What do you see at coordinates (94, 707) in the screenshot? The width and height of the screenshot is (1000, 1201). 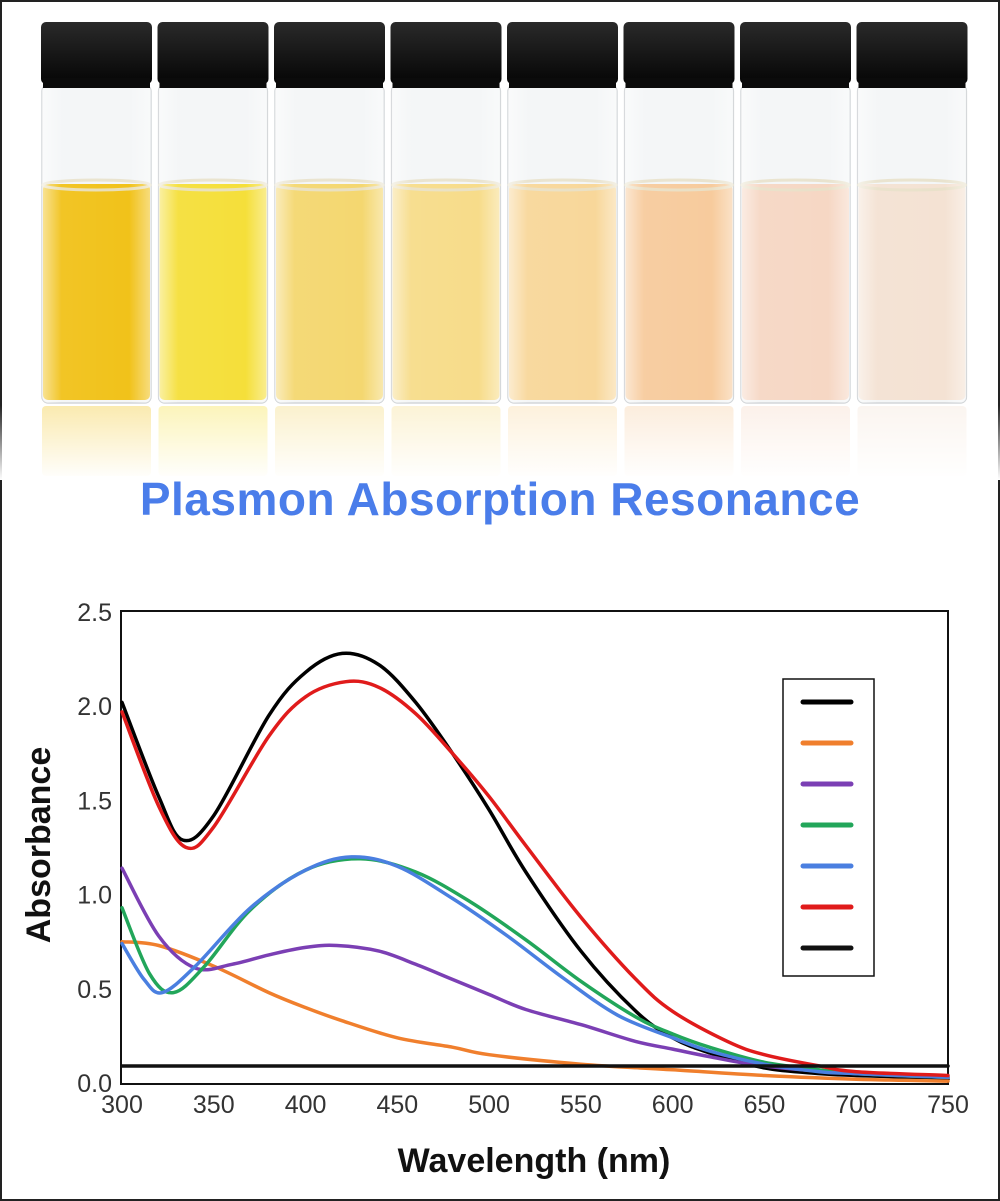 I see `y-tick-label: 2.0` at bounding box center [94, 707].